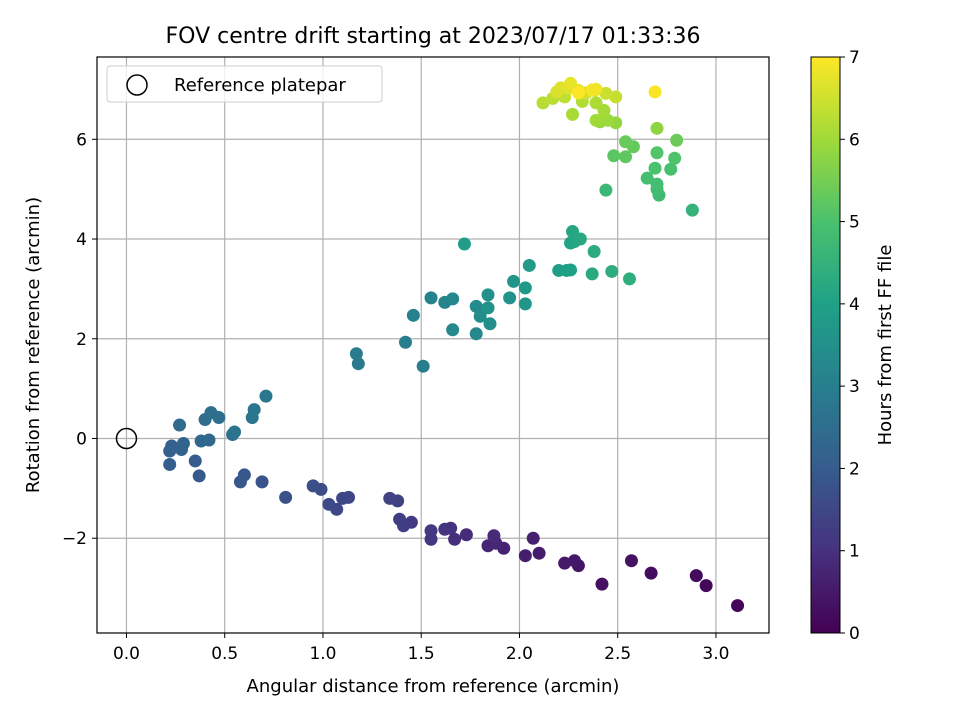 This screenshot has height=720, width=960. What do you see at coordinates (853, 346) in the screenshot?
I see `colorbar: 0 1 2 3 4 5 6 7 Hours from first FF file` at bounding box center [853, 346].